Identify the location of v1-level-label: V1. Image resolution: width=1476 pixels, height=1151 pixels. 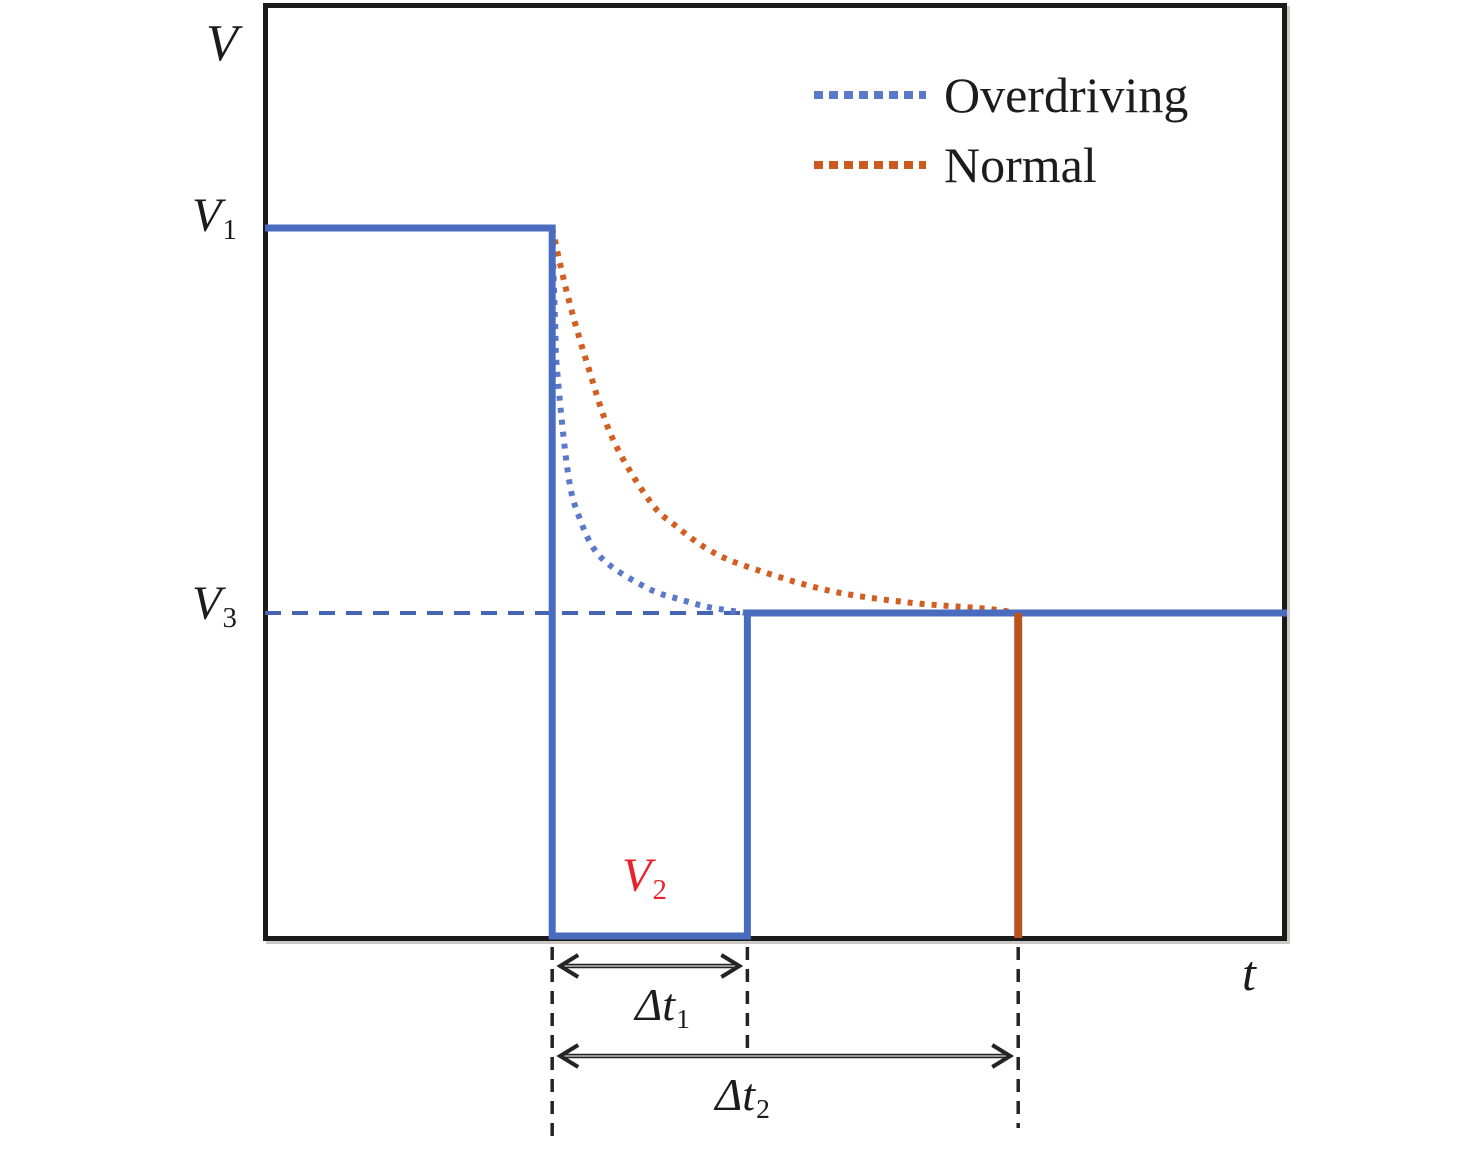
(214, 217).